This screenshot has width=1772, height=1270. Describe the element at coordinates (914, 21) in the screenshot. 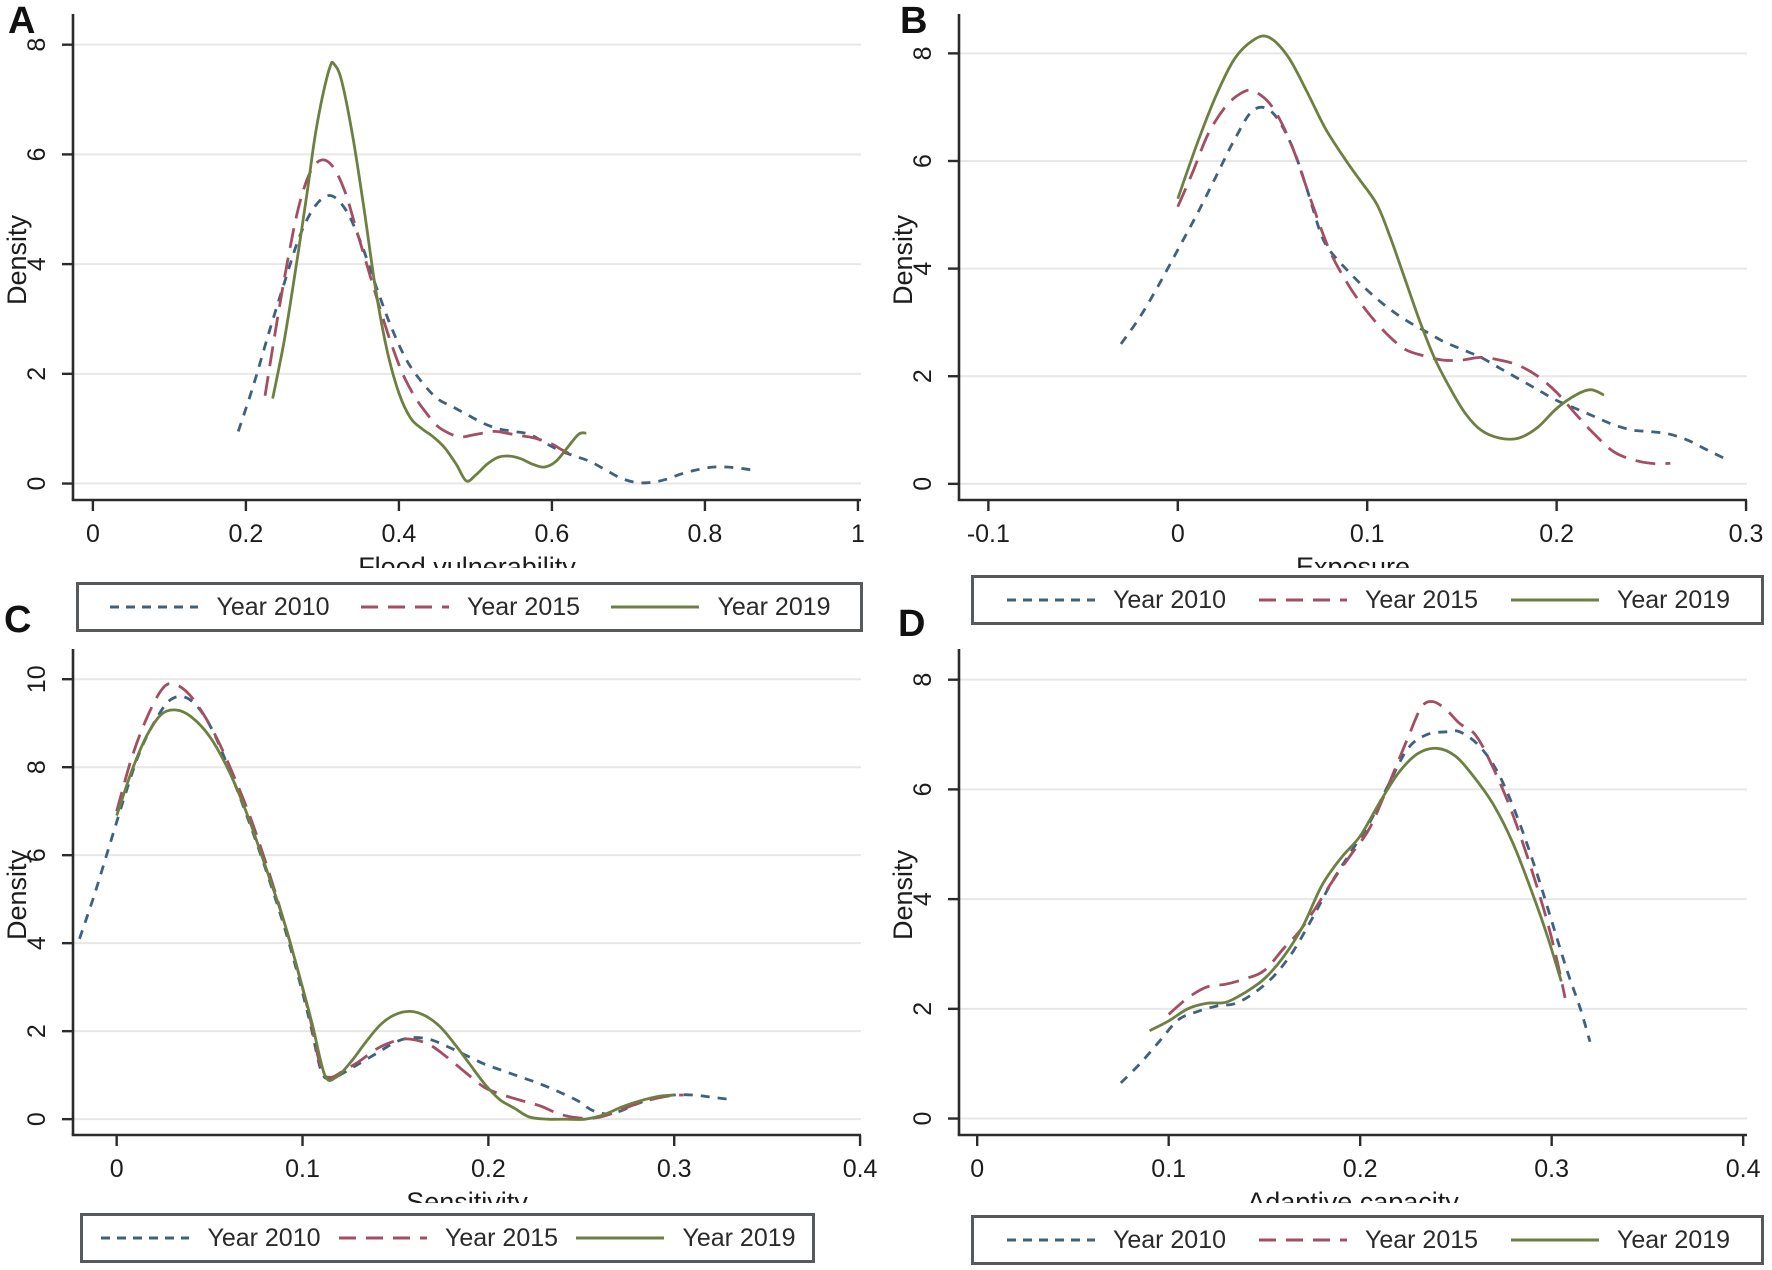

I see `panel-b-label: B` at that location.